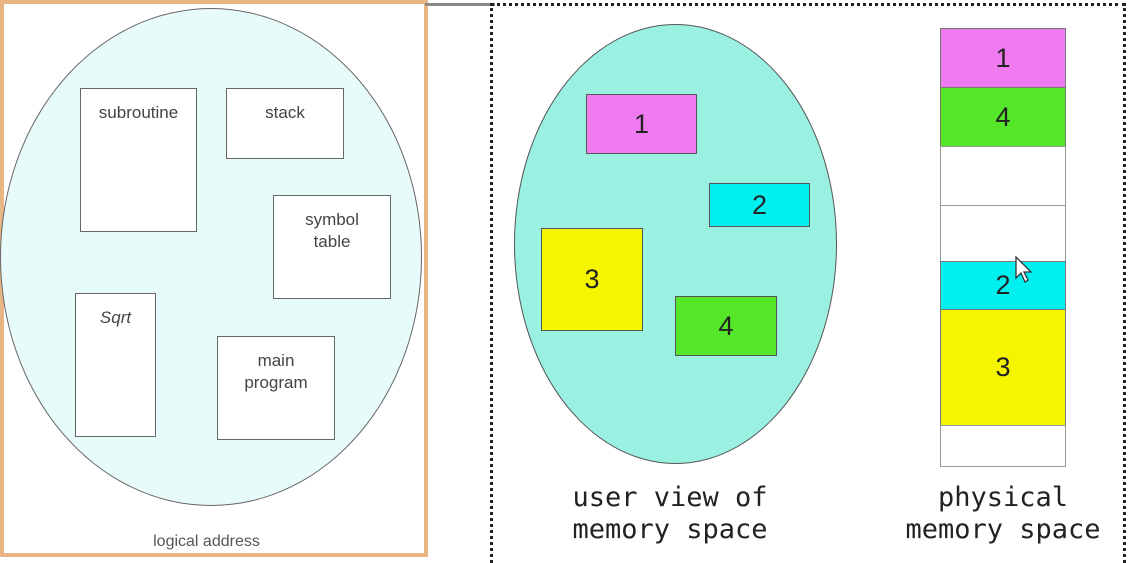 The image size is (1129, 563). What do you see at coordinates (1003, 497) in the screenshot?
I see `physical-memory-caption-1: physical` at bounding box center [1003, 497].